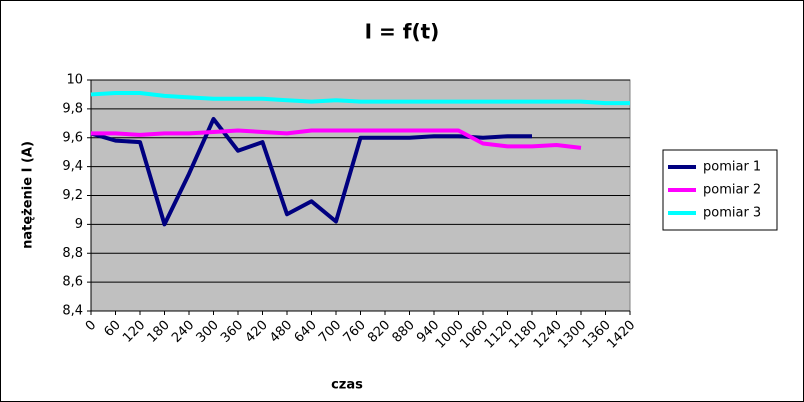 This screenshot has height=402, width=804. I want to click on y-tick-label: 10, so click(74, 80).